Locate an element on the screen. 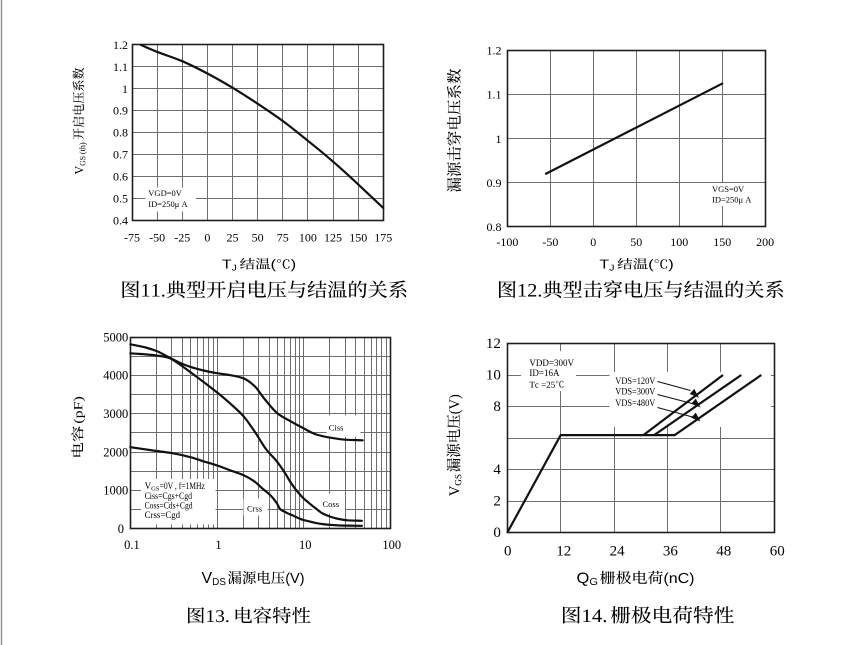  svg-text: -100 is located at coordinates (507, 242).